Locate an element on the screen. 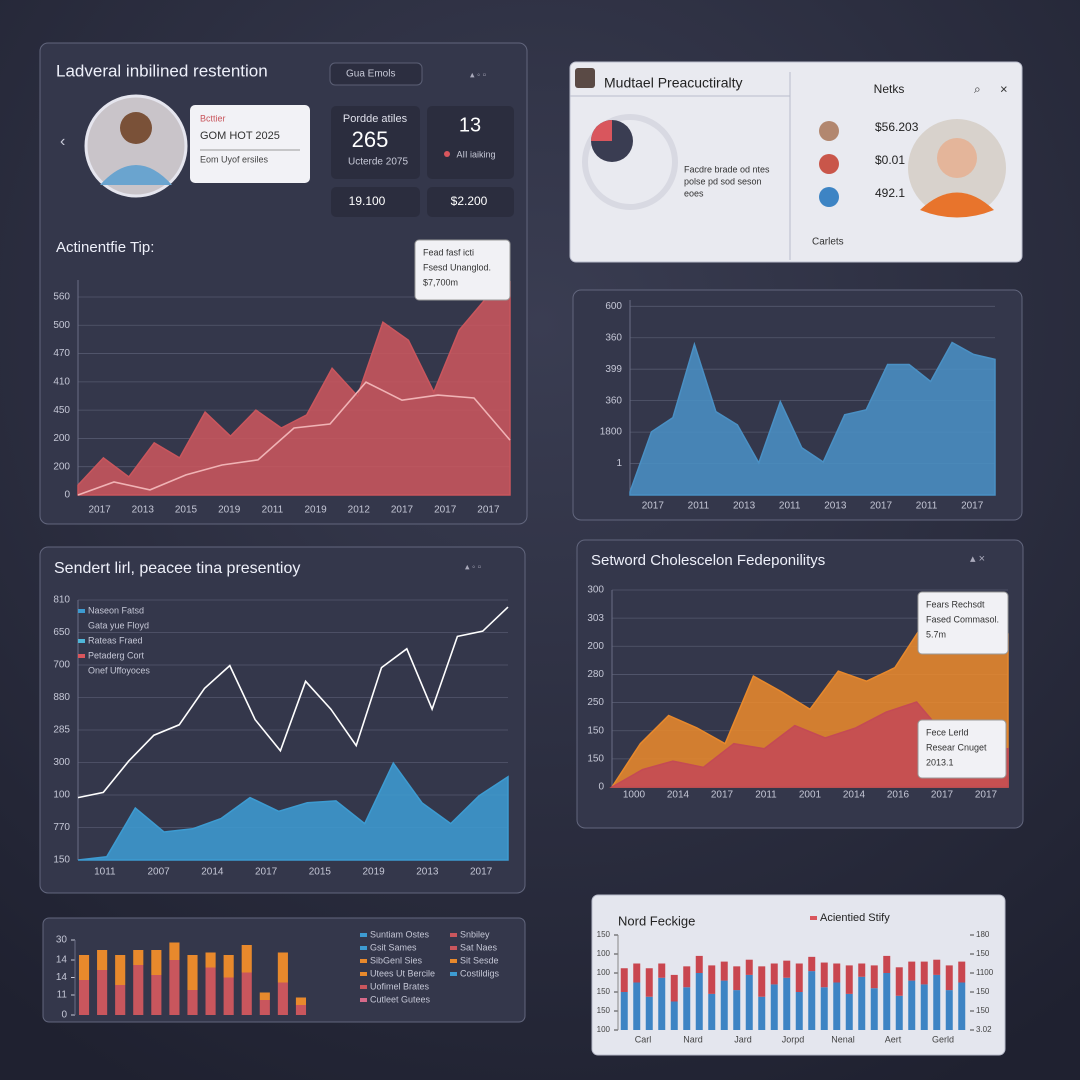 Image resolution: width=1080 pixels, height=1080 pixels. description: Facdre brade od ntes is located at coordinates (727, 169).